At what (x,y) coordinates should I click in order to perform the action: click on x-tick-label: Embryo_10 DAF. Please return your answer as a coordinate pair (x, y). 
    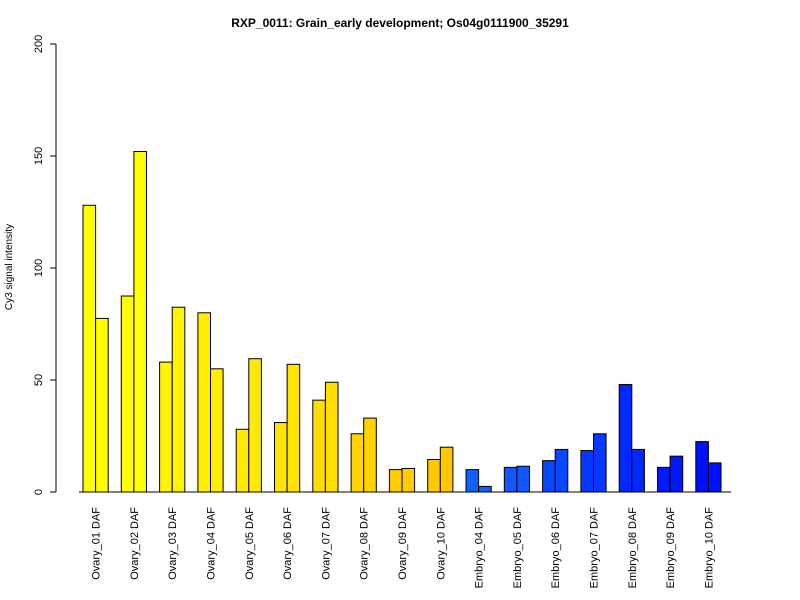
    Looking at the image, I should click on (709, 548).